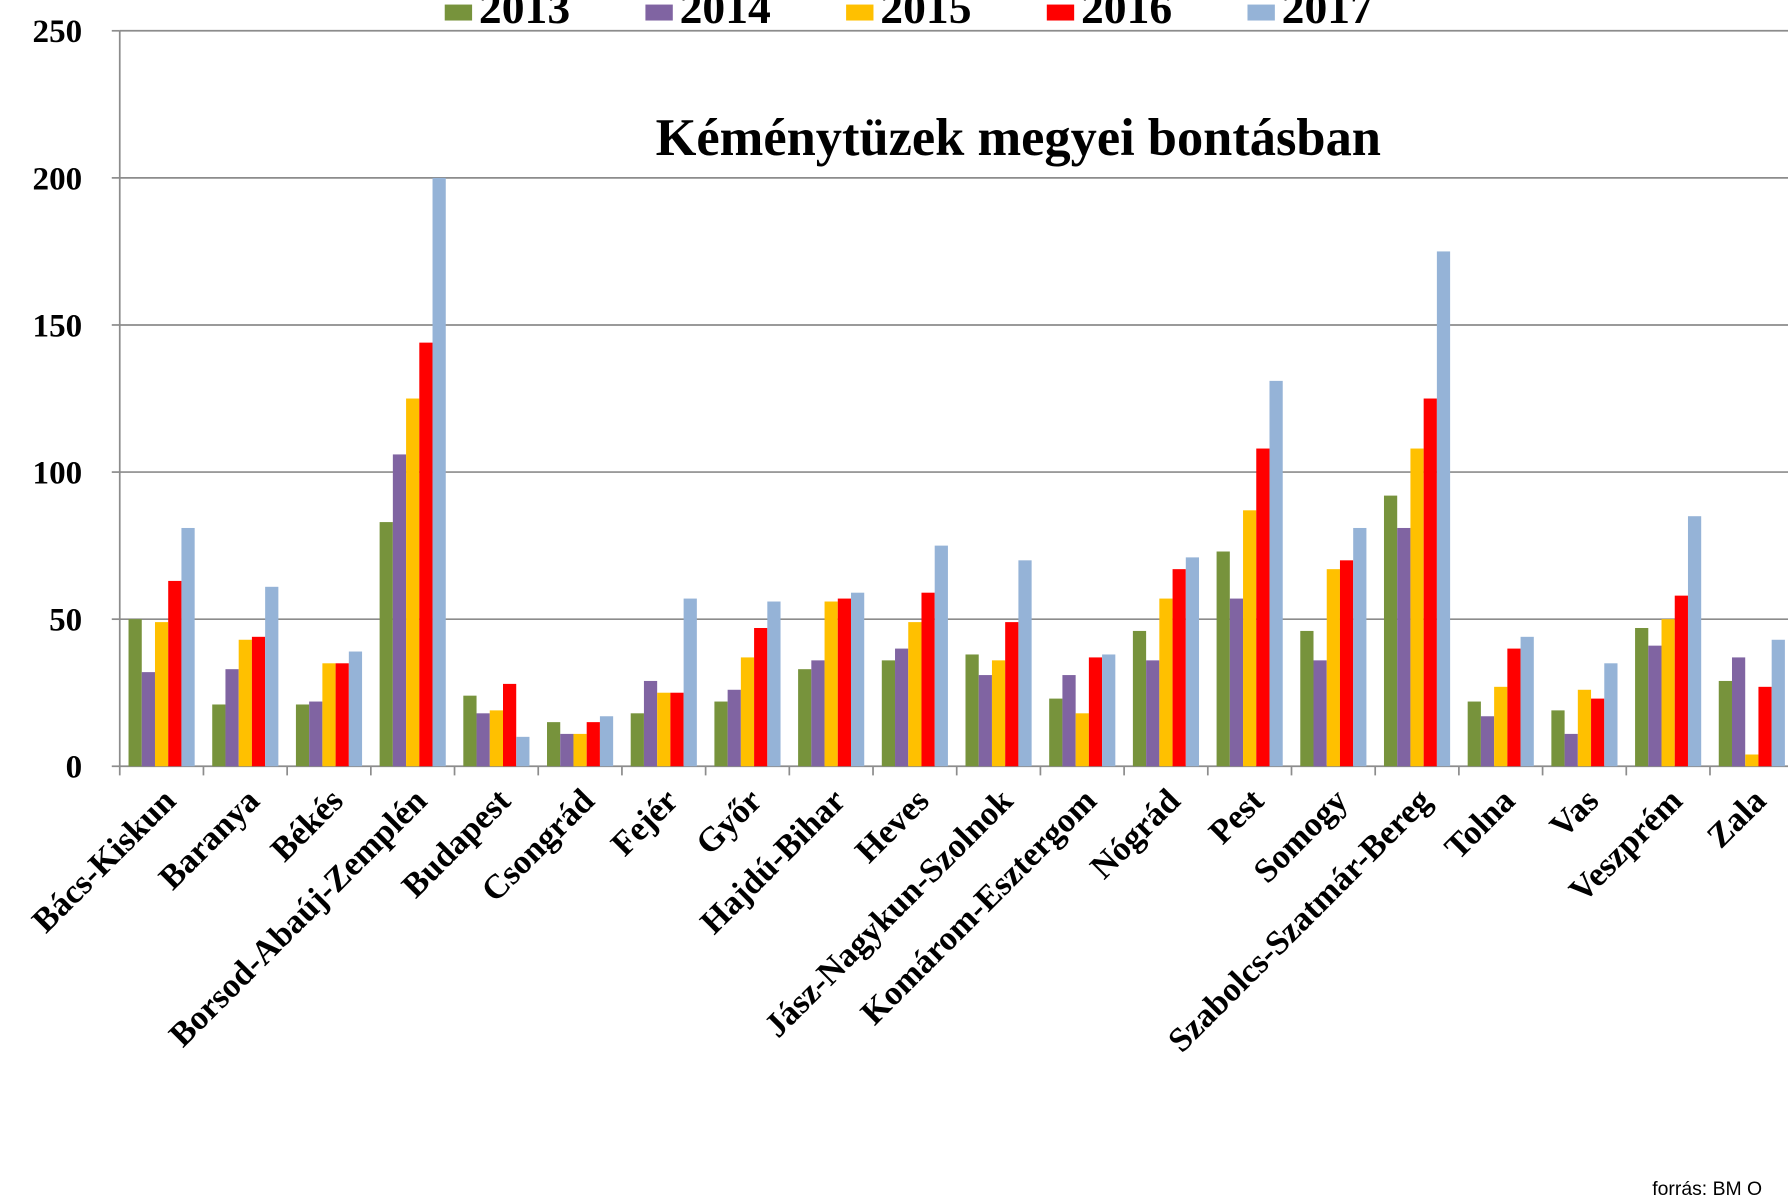 Image resolution: width=1788 pixels, height=1199 pixels. I want to click on x-tick-label: Nógrád, so click(1136, 834).